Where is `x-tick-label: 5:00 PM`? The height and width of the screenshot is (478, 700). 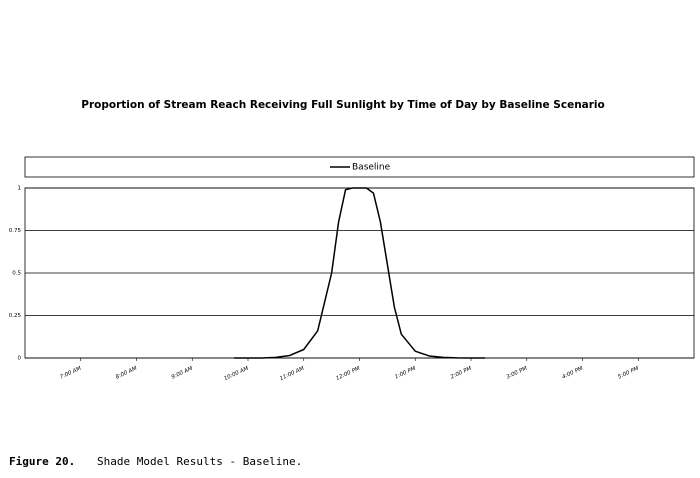
x-tick-label: 5:00 PM is located at coordinates (628, 373).